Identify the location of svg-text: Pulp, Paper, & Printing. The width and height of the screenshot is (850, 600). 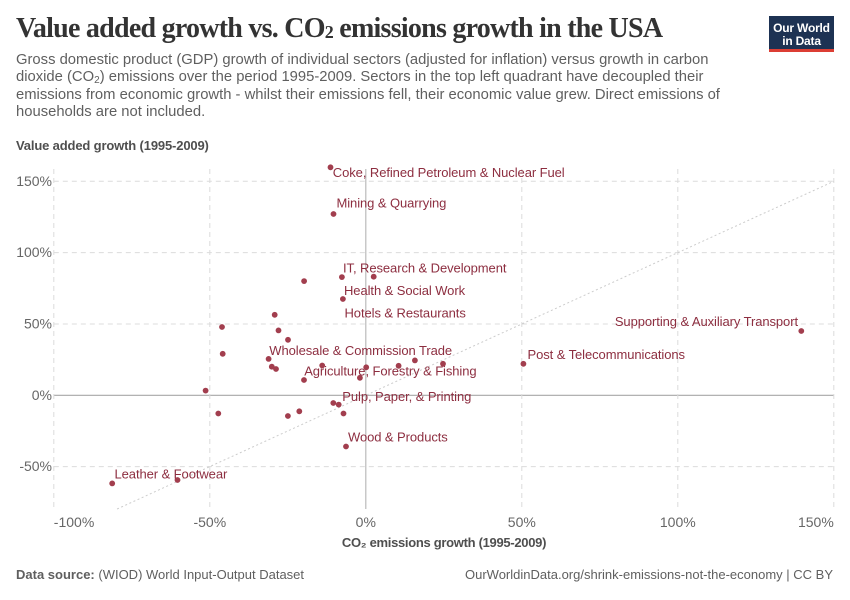
(406, 396).